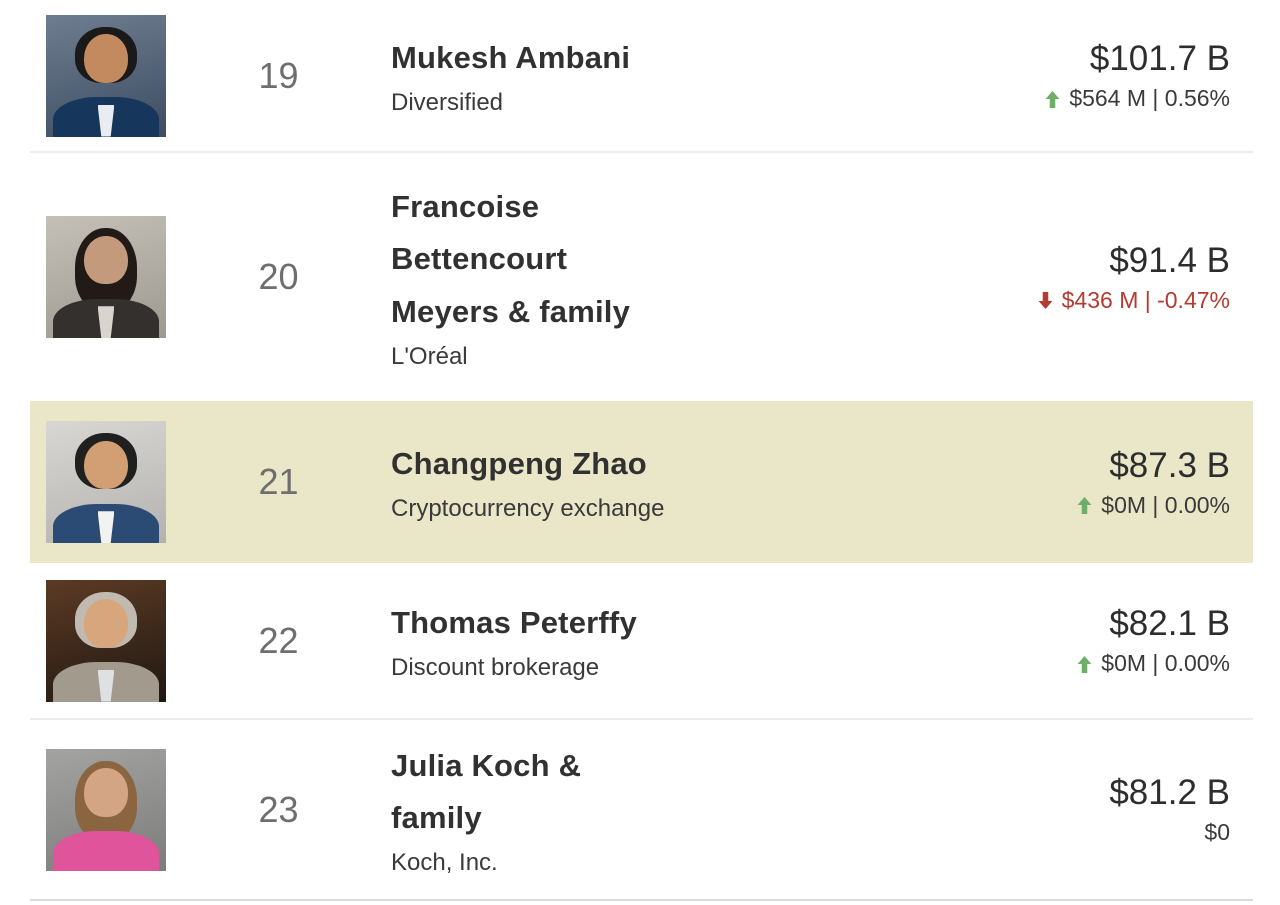  Describe the element at coordinates (511, 259) in the screenshot. I see `person-name: Francoise Bettencourt Meyers & family` at that location.